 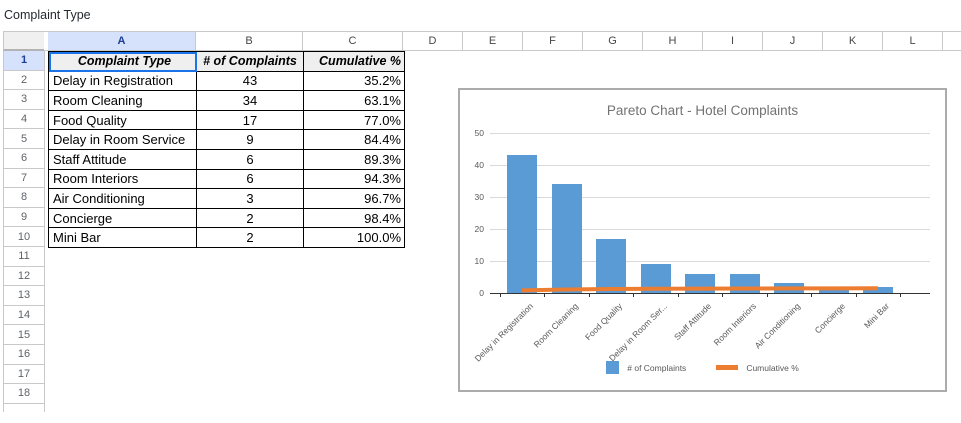 I want to click on table-header-cell-a1-selected: Complaint Type, so click(x=123, y=62).